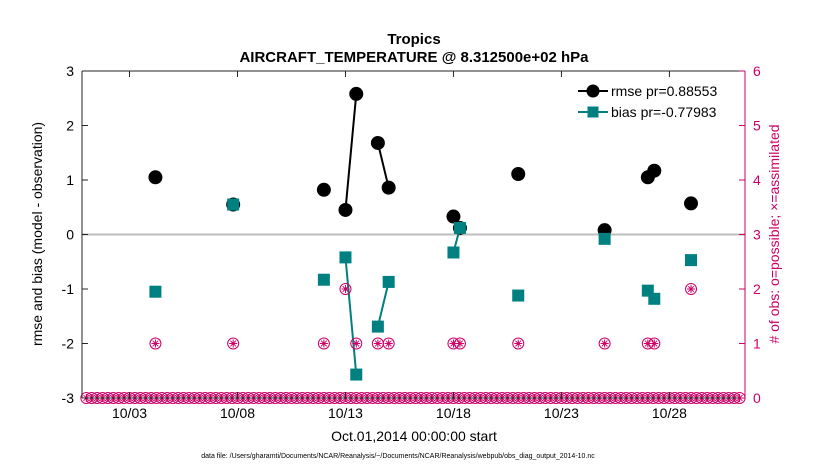  I want to click on x-tick-label: 10/13, so click(345, 413).